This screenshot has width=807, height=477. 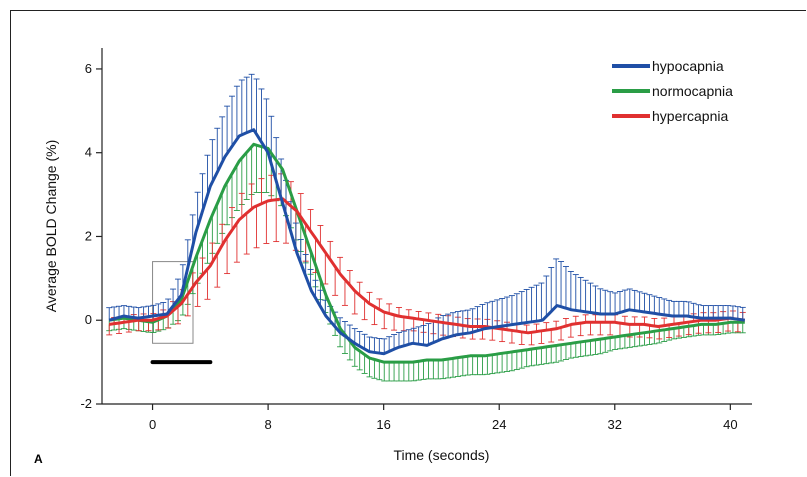 What do you see at coordinates (88, 68) in the screenshot?
I see `y-tick-label: 6` at bounding box center [88, 68].